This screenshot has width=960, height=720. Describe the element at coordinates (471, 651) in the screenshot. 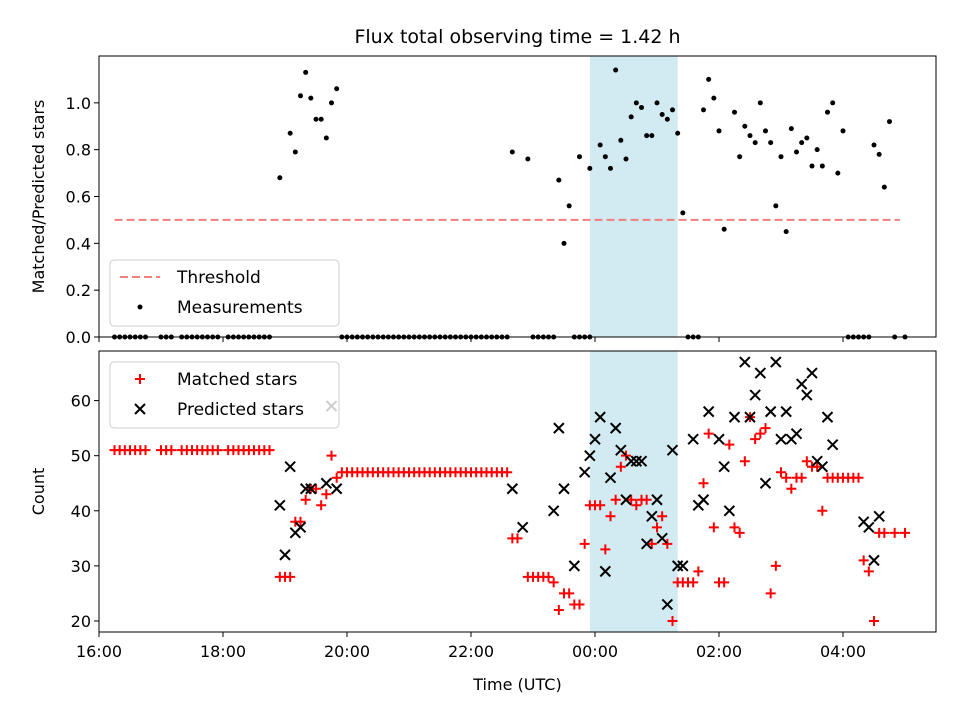

I see `x-tick-label: 22:00` at that location.